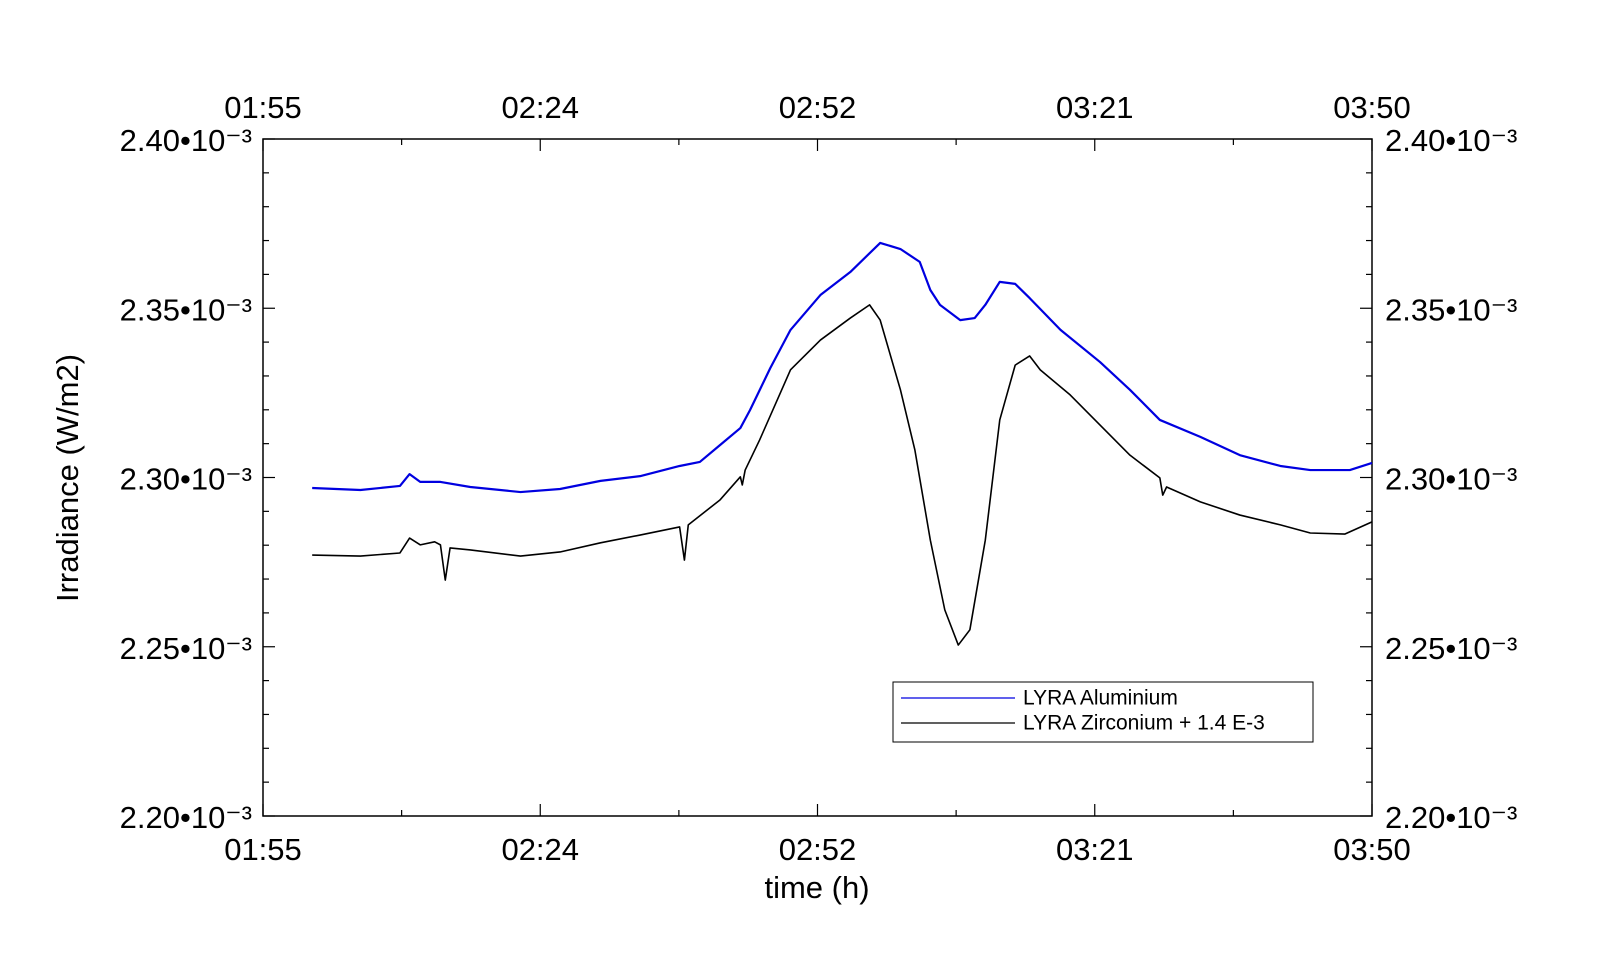 The height and width of the screenshot is (973, 1611). I want to click on y-tick-label: 2.20•10⁻³, so click(186, 817).